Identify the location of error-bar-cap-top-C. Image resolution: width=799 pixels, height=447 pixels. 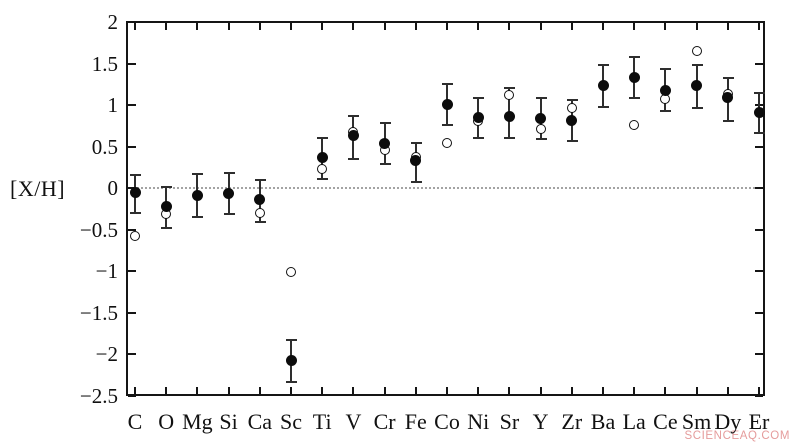
(135, 174).